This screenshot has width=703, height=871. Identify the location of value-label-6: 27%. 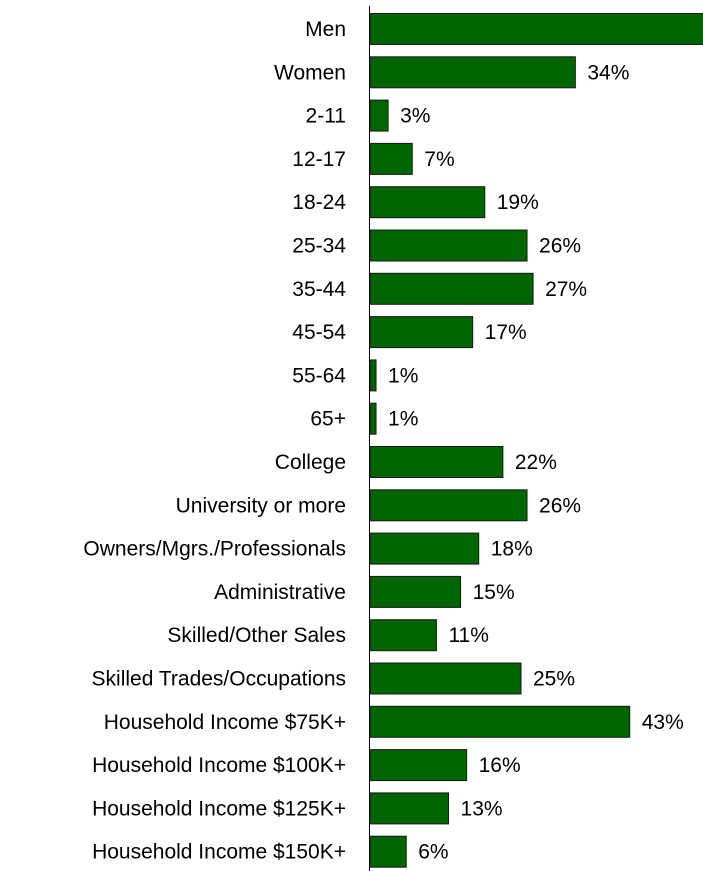
(566, 289).